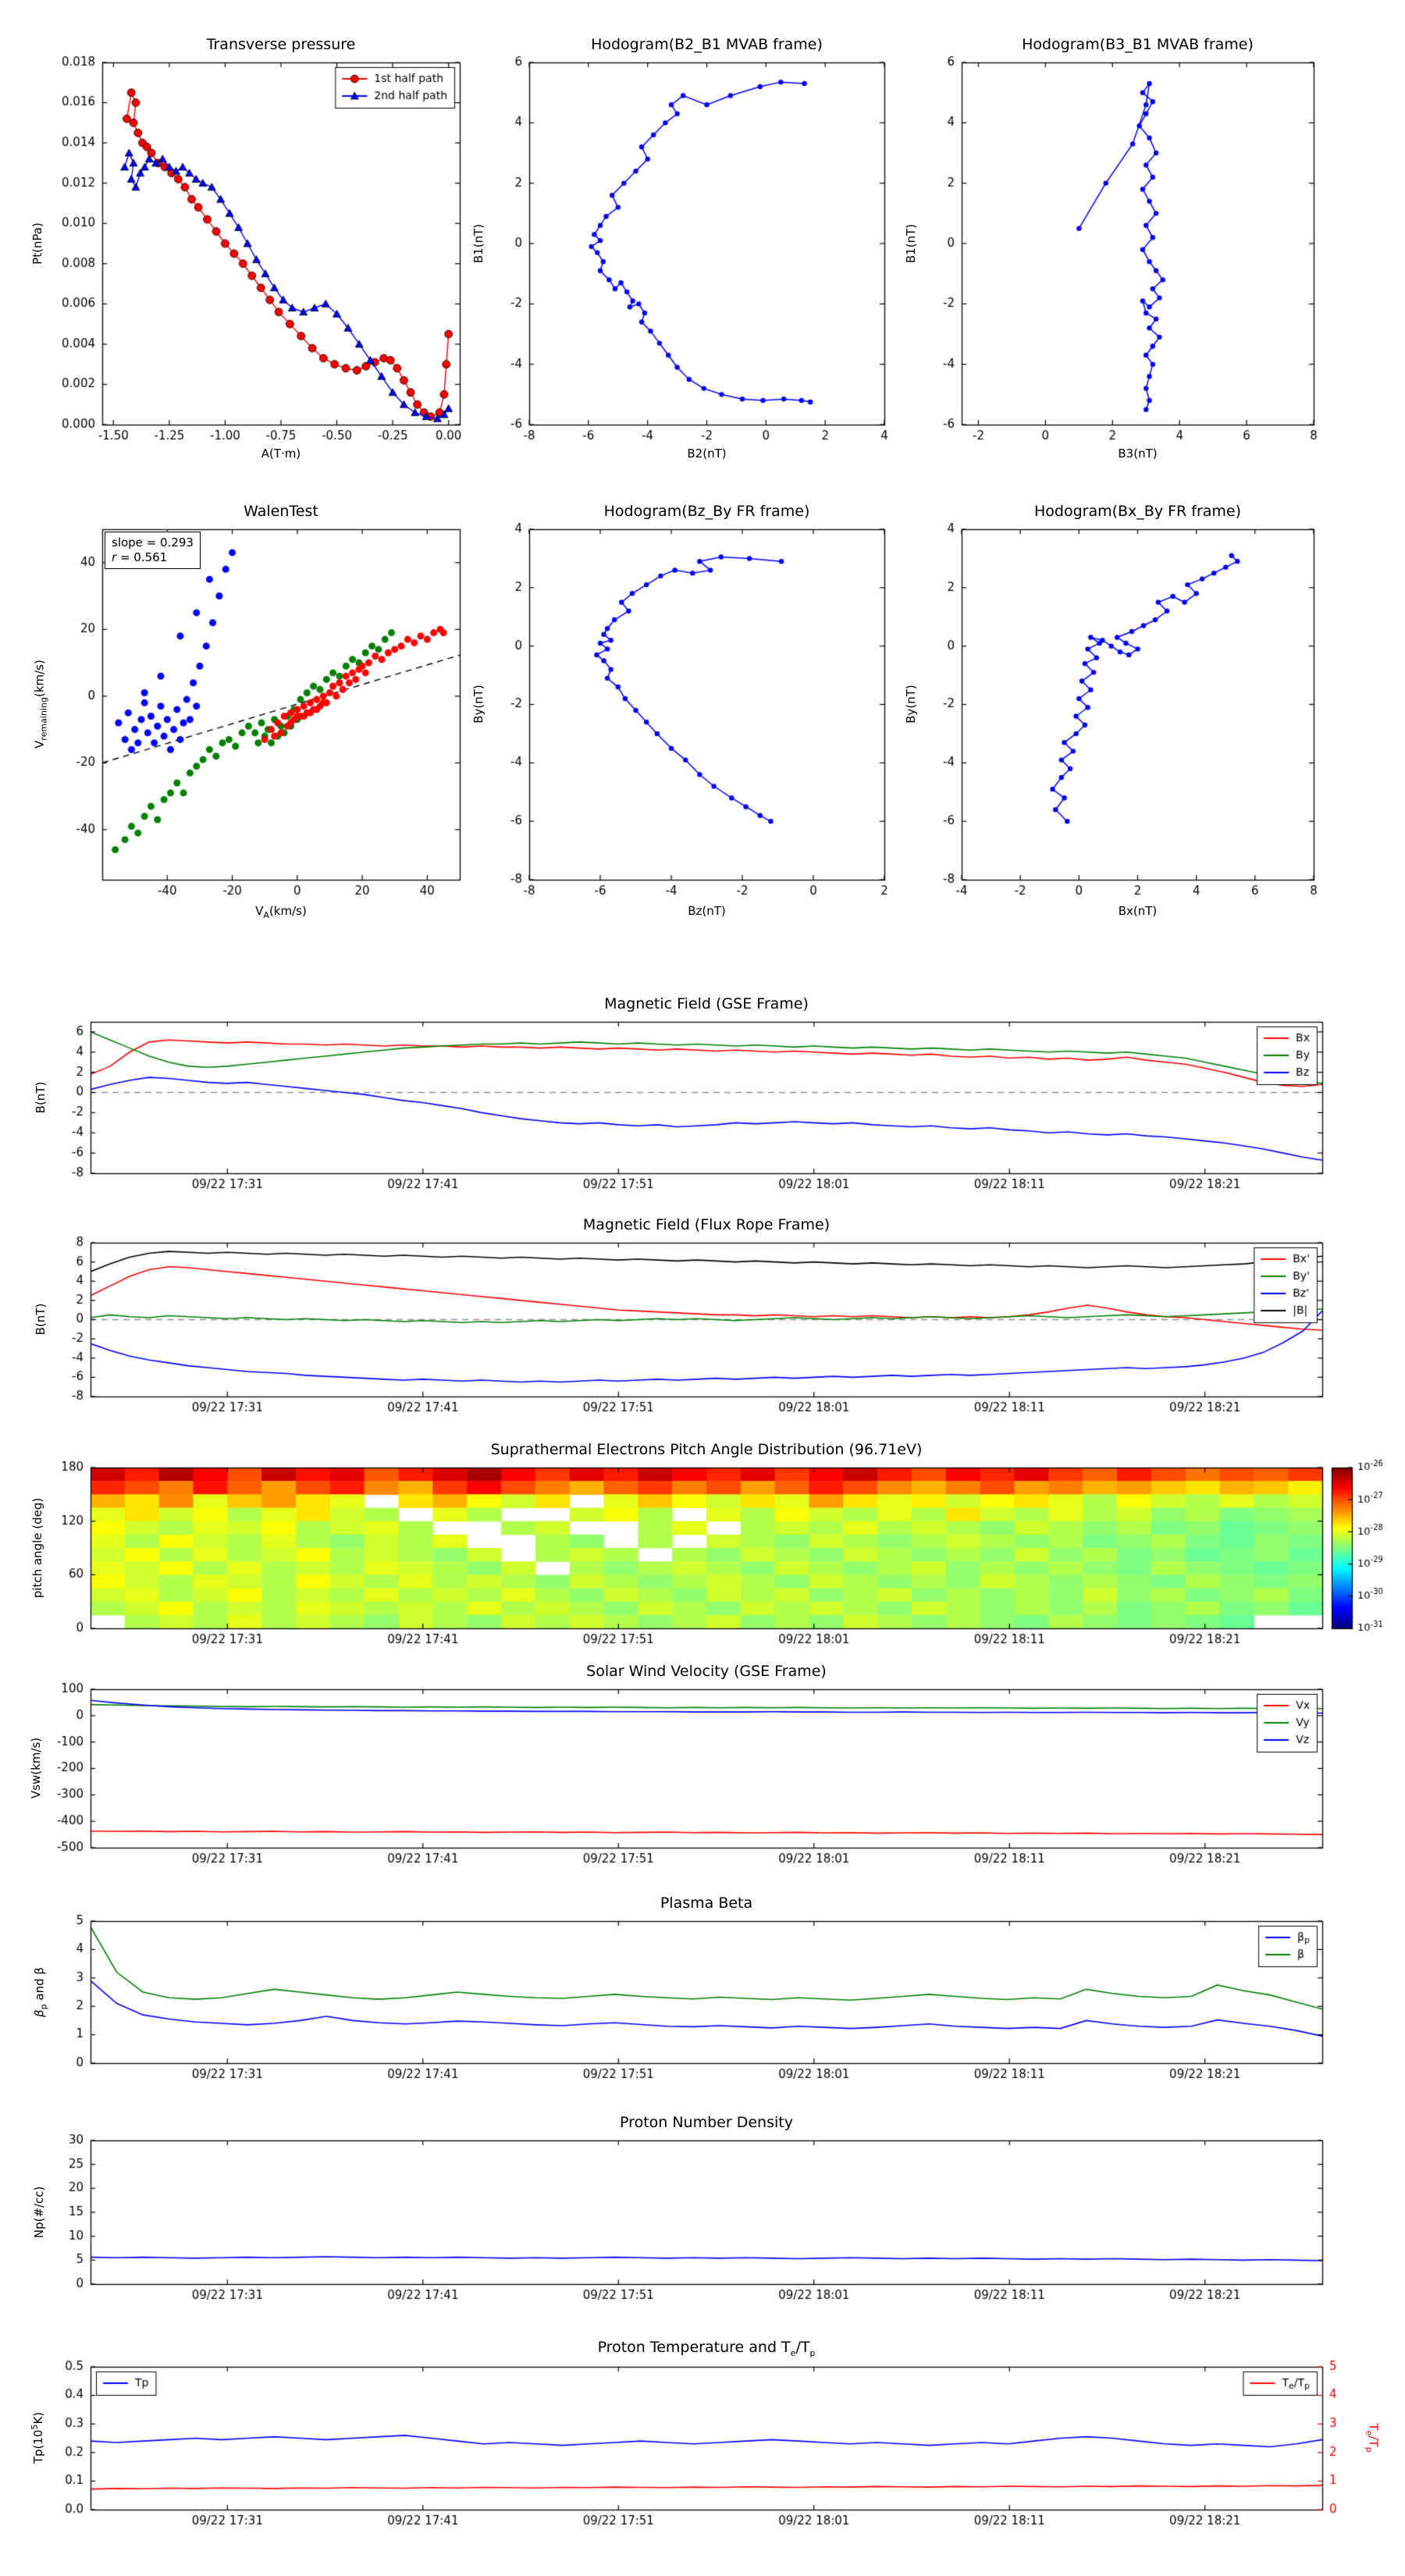 This screenshot has height=2576, width=1405. What do you see at coordinates (707, 2348) in the screenshot?
I see `proton-temperature-title: Proton Temperature and Te/Tp` at bounding box center [707, 2348].